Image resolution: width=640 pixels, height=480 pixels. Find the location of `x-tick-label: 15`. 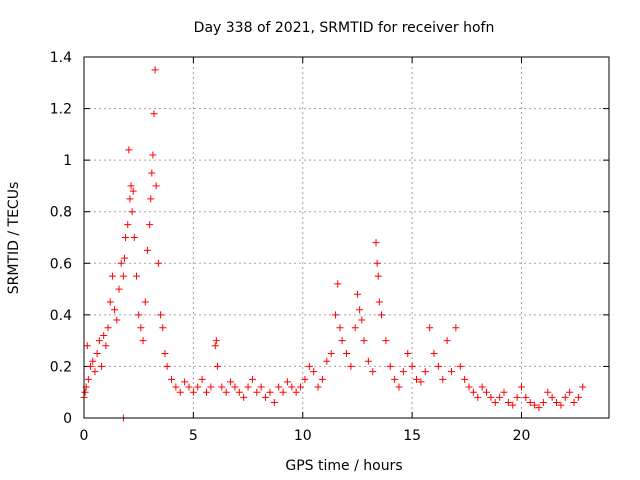

x-tick-label: 15 is located at coordinates (412, 436).